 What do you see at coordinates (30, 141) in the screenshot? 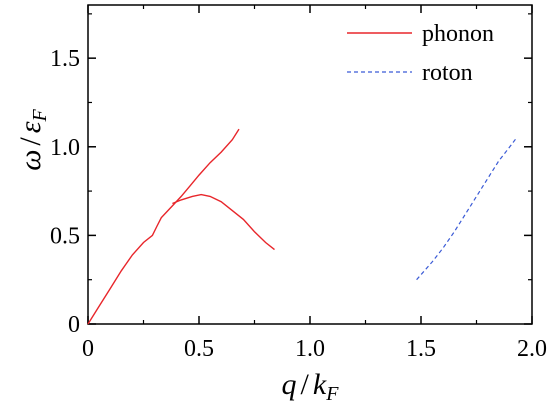
I see `y-title-slash: /` at bounding box center [30, 141].